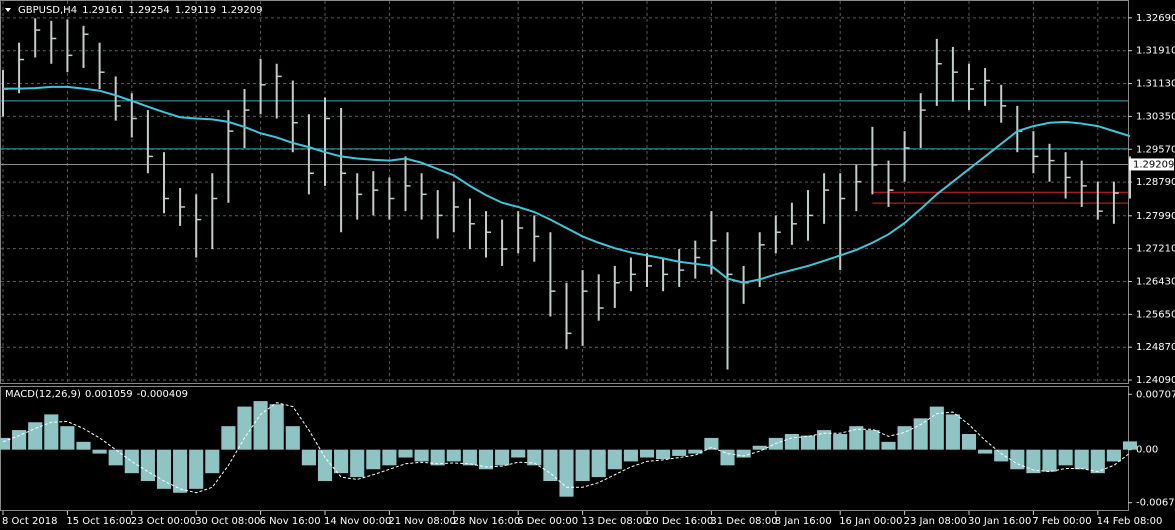  Describe the element at coordinates (1155, 149) in the screenshot. I see `y-tick-label: 1.29570` at that location.